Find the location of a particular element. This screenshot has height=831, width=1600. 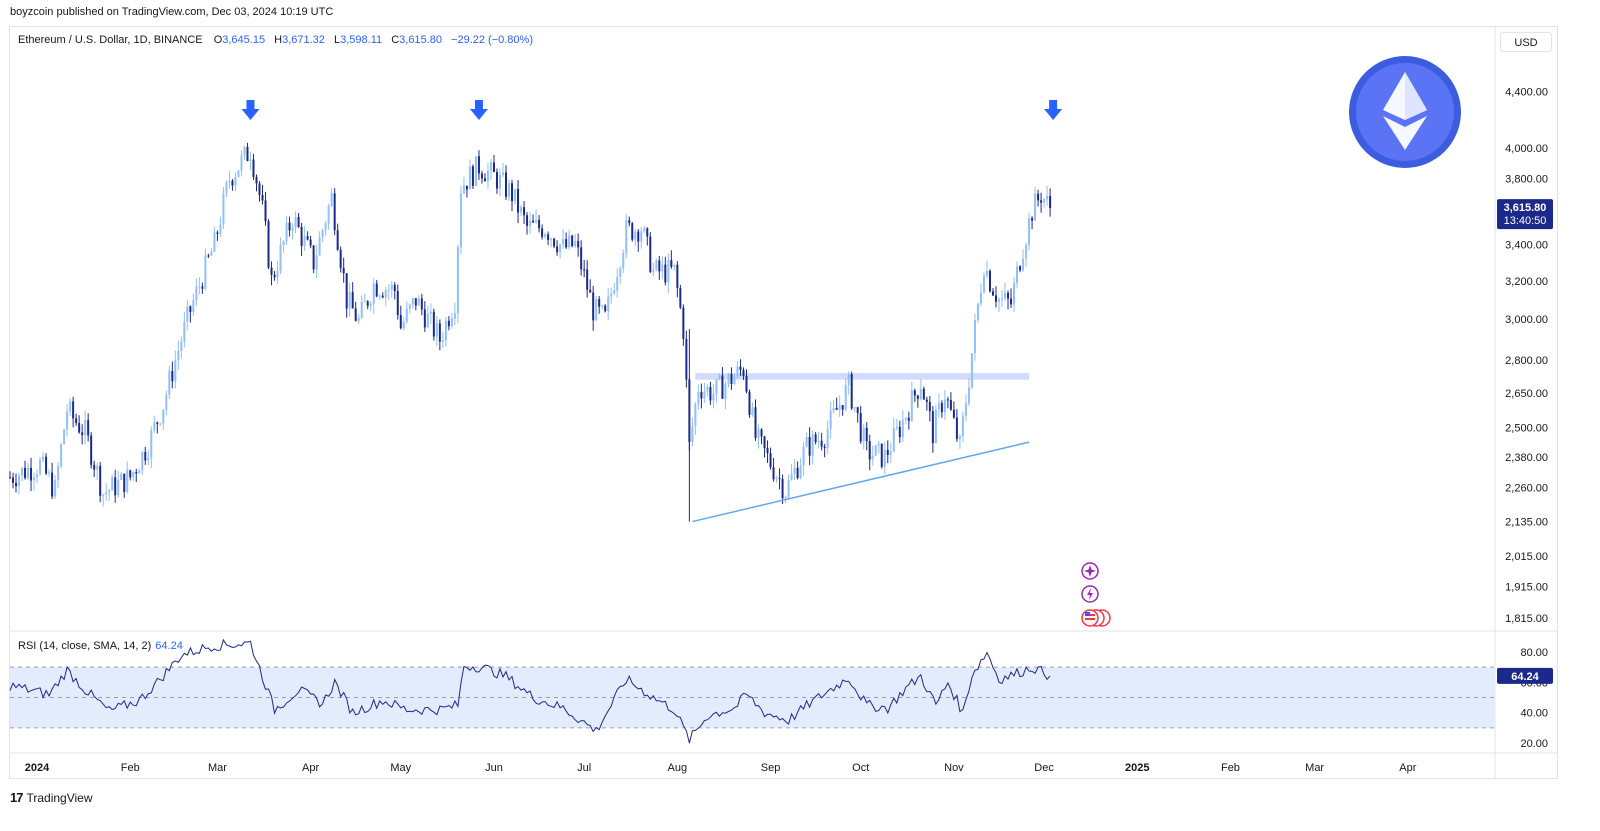

time-tick-label: Apr is located at coordinates (1407, 768).